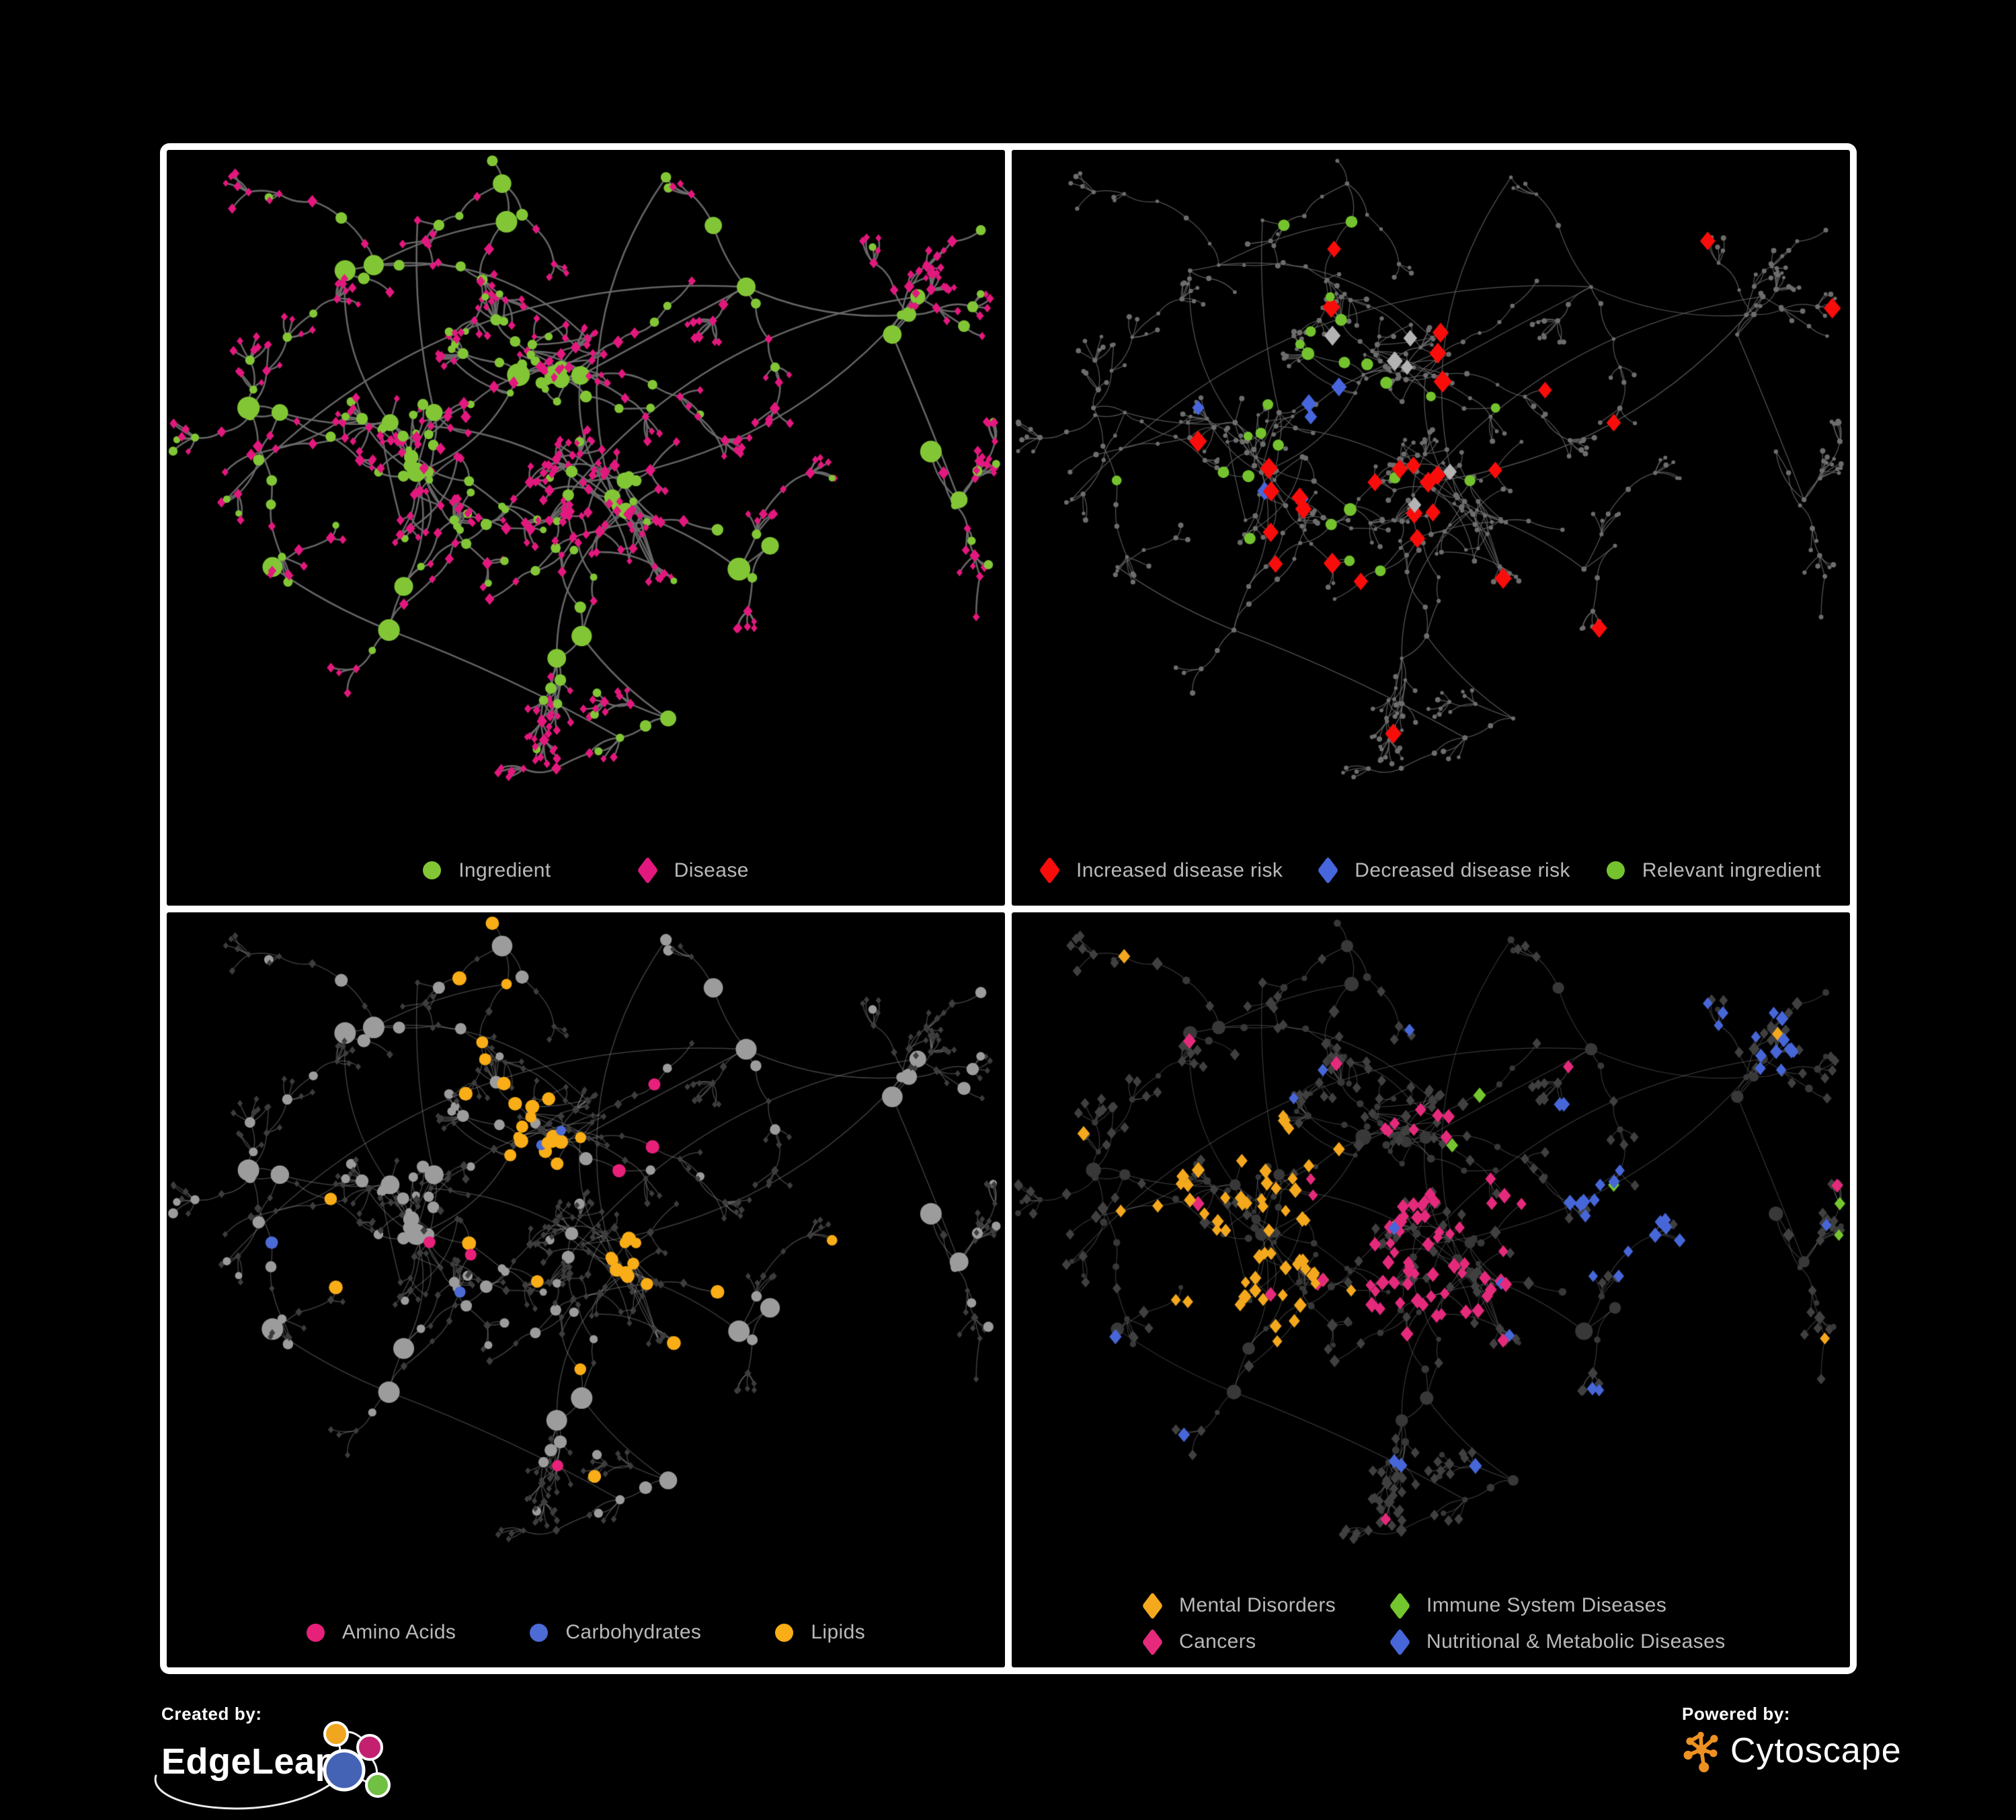  What do you see at coordinates (1700, 1752) in the screenshot?
I see `cytoscape-network-icon` at bounding box center [1700, 1752].